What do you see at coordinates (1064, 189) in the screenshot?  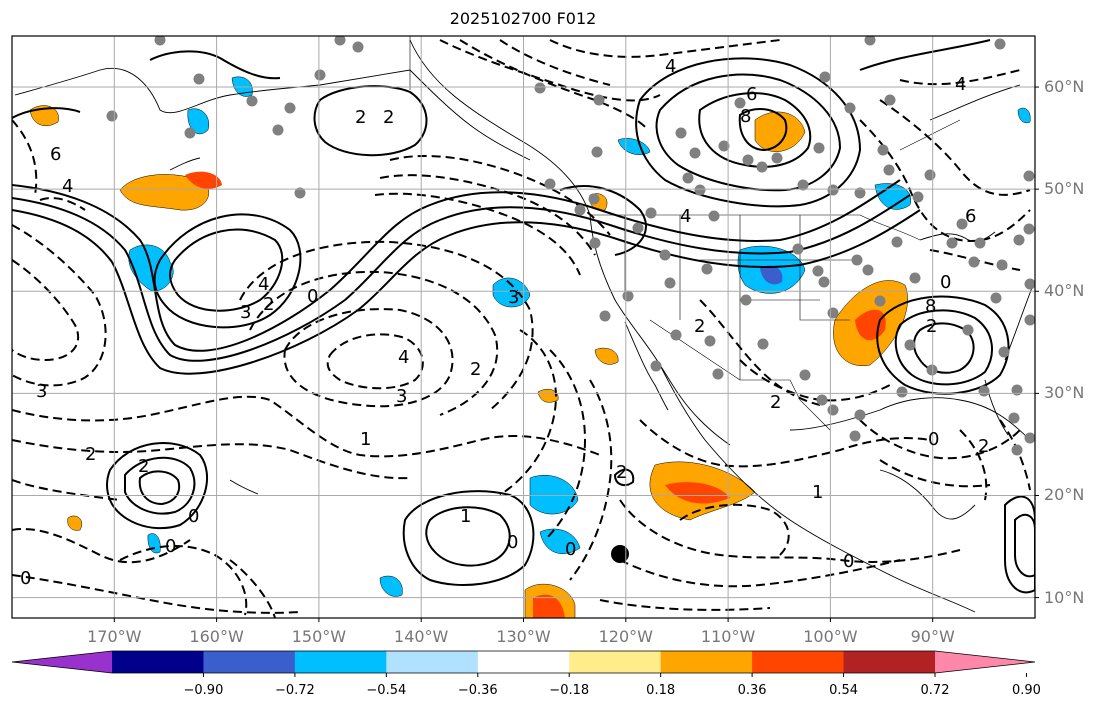 I see `lat-label: 50°N` at bounding box center [1064, 189].